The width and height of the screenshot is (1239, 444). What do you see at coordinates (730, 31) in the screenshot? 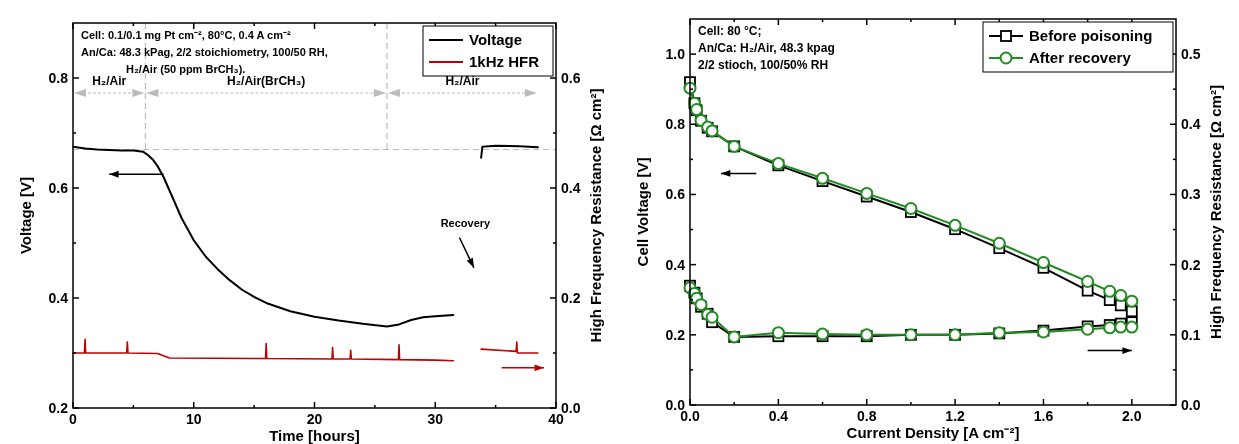
I see `annotation: Cell: 80 °C;` at bounding box center [730, 31].